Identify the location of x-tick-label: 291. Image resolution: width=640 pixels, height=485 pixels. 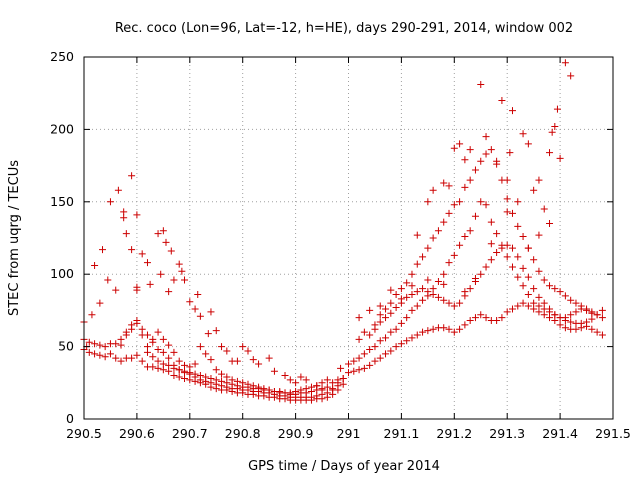
(349, 433).